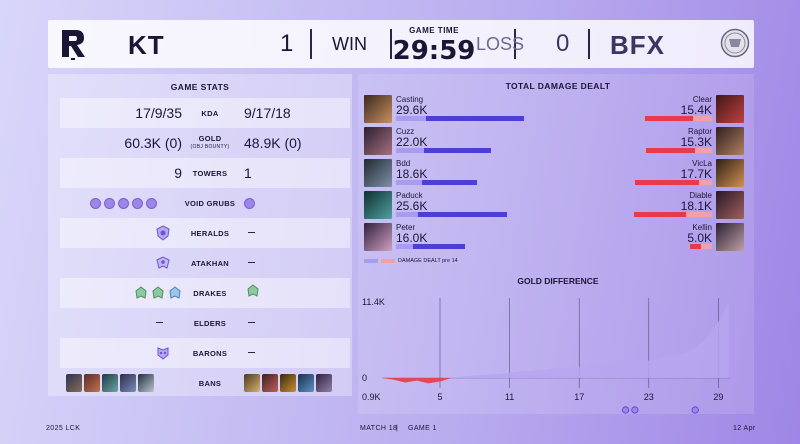 The width and height of the screenshot is (800, 444). What do you see at coordinates (412, 206) in the screenshot?
I see `player-damage: 25.6K` at bounding box center [412, 206].